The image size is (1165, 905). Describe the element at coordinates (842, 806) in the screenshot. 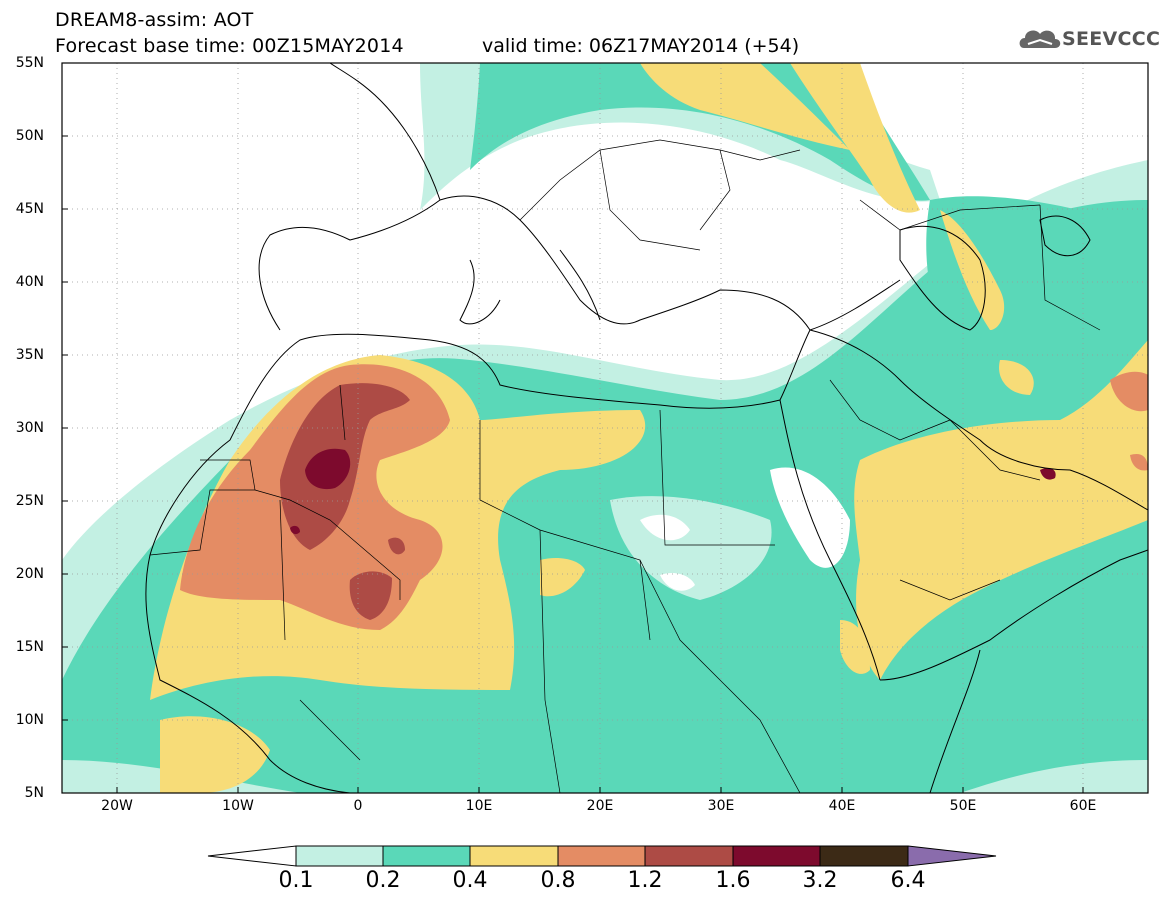

I see `lon-label-40e: 40E` at that location.